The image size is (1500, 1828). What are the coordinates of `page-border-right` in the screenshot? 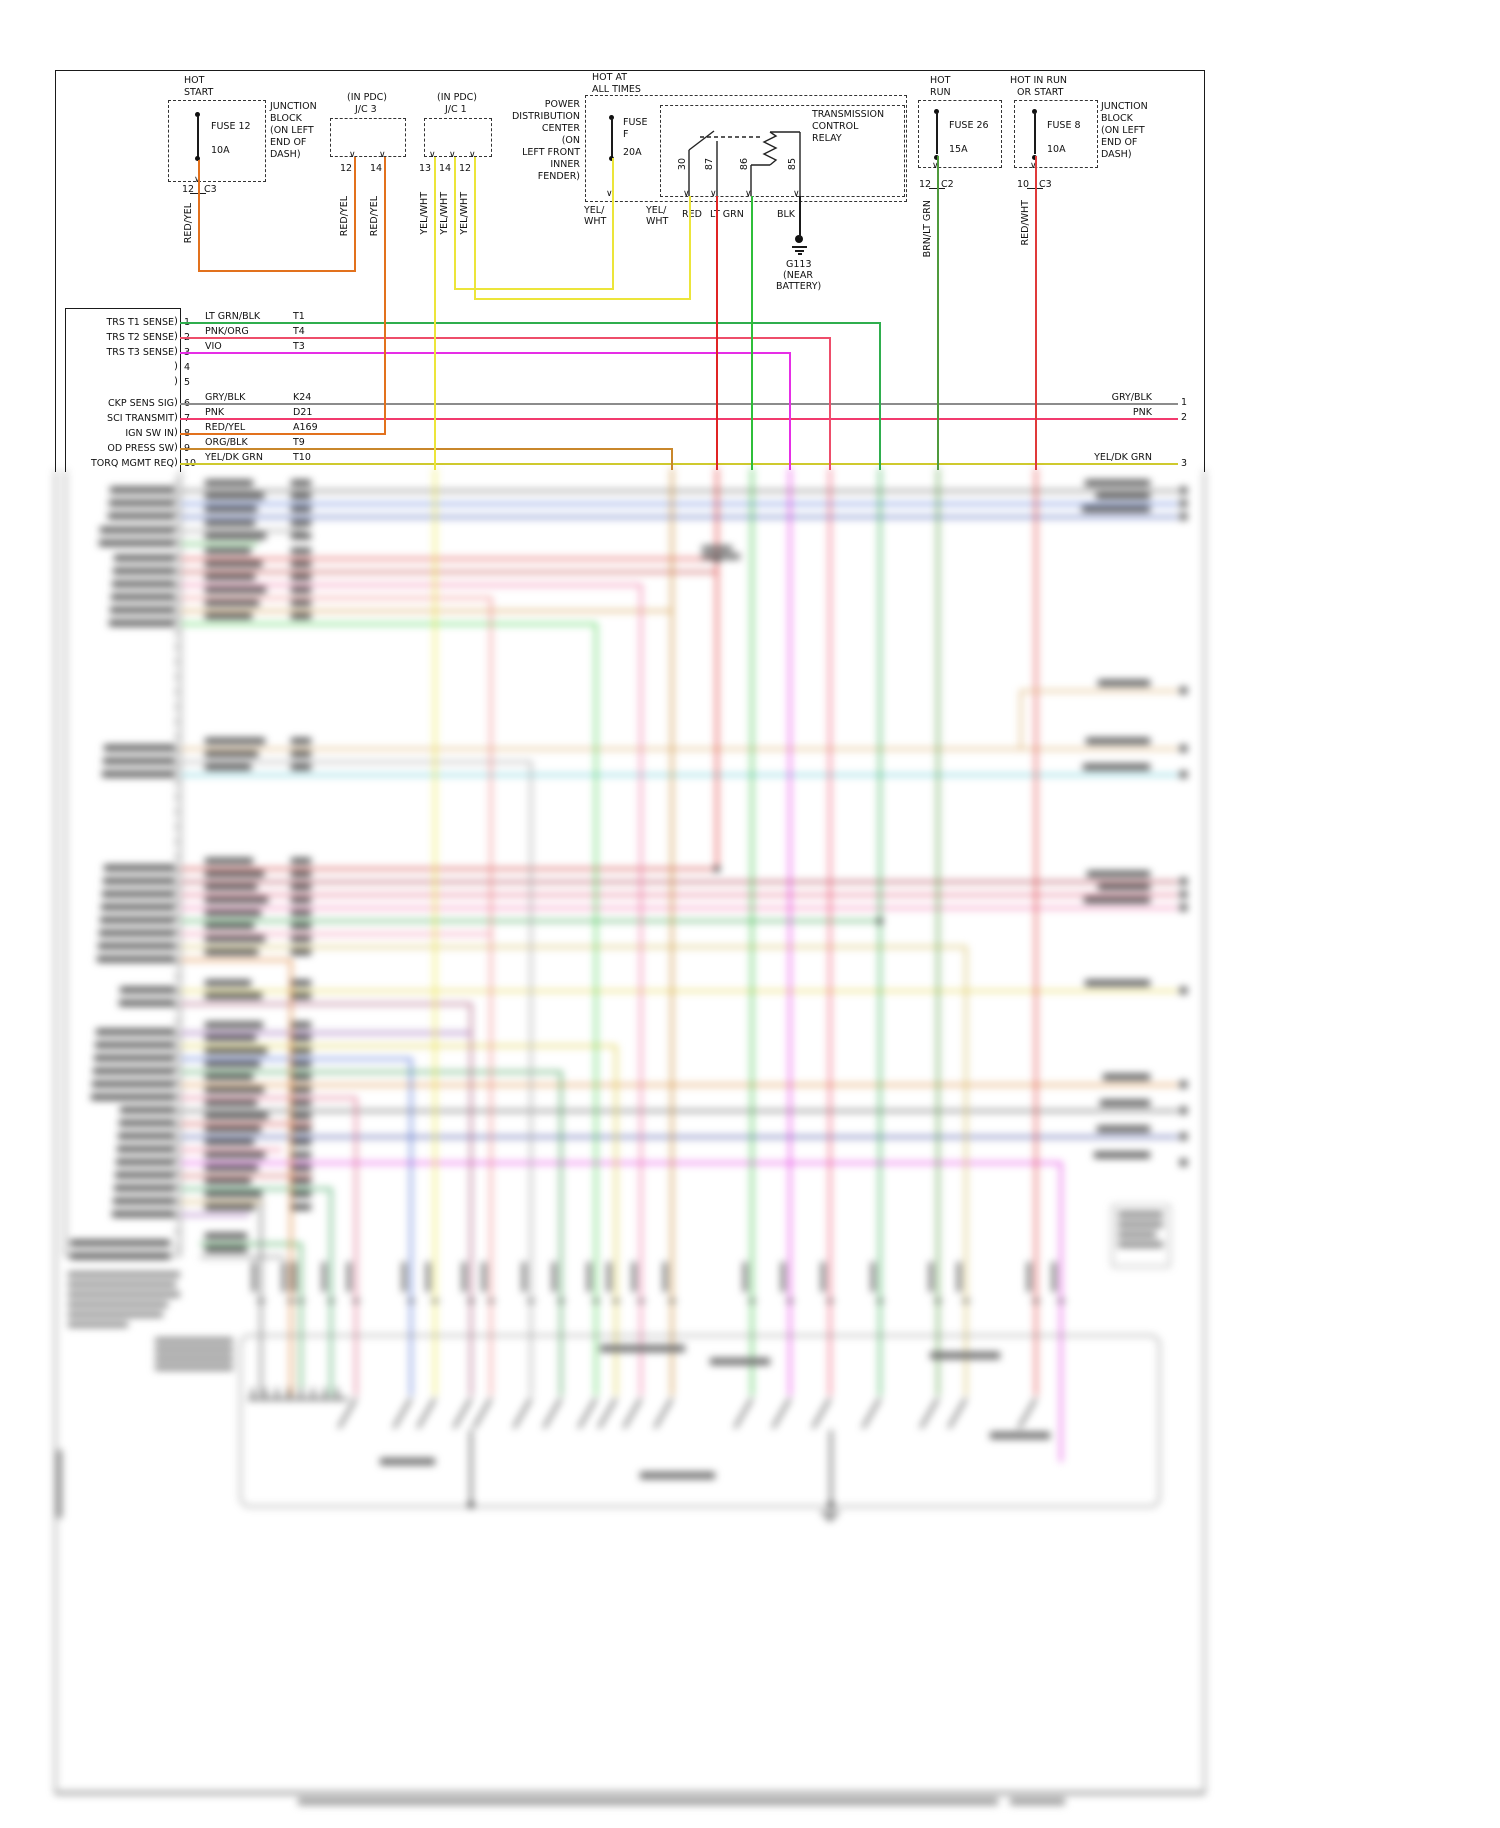 It's located at (1204, 271).